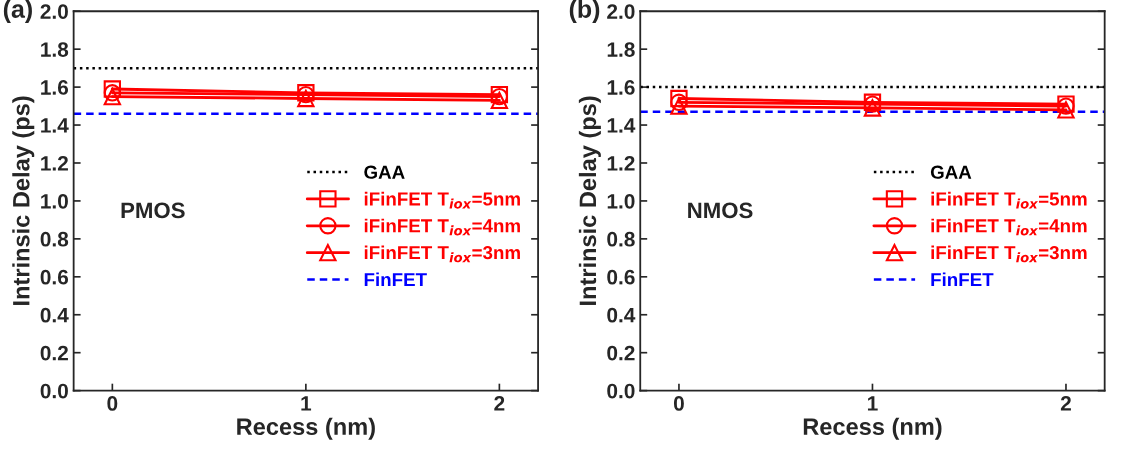 The width and height of the screenshot is (1133, 449). Describe the element at coordinates (720, 210) in the screenshot. I see `annotation: NMOS` at that location.